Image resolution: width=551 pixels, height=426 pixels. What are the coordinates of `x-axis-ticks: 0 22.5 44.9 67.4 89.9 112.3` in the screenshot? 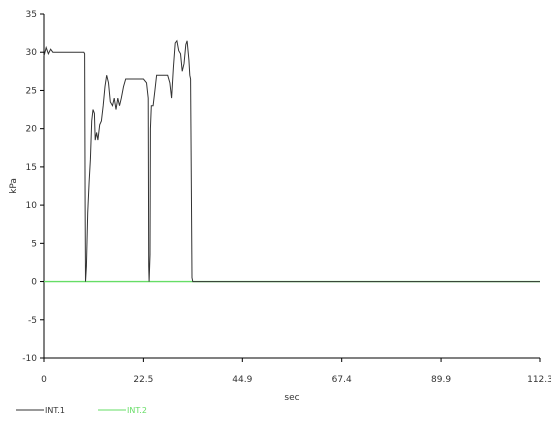 It's located at (296, 371).